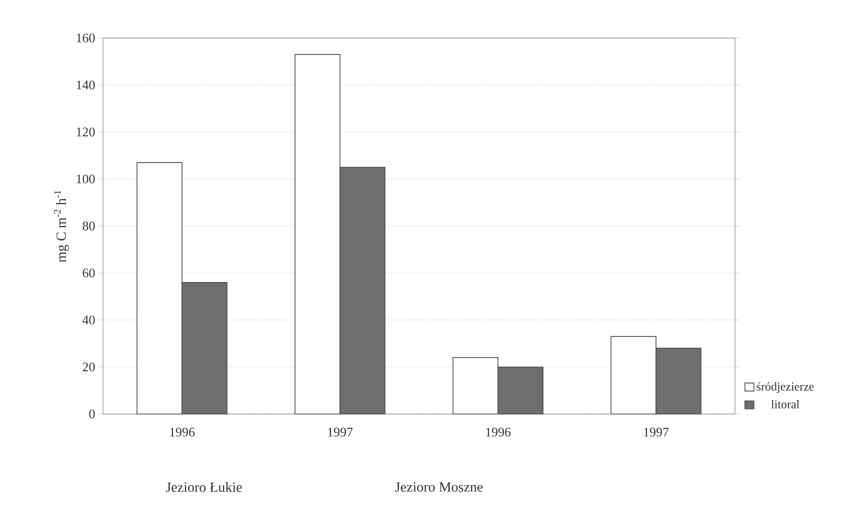 This screenshot has width=861, height=521. Describe the element at coordinates (88, 226) in the screenshot. I see `y-tick-label: 80` at that location.